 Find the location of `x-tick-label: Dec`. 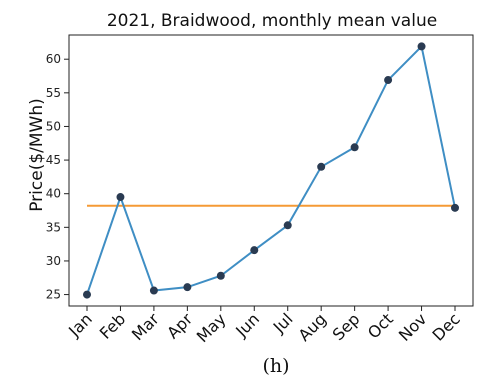

x-tick-label: Dec is located at coordinates (445, 326).